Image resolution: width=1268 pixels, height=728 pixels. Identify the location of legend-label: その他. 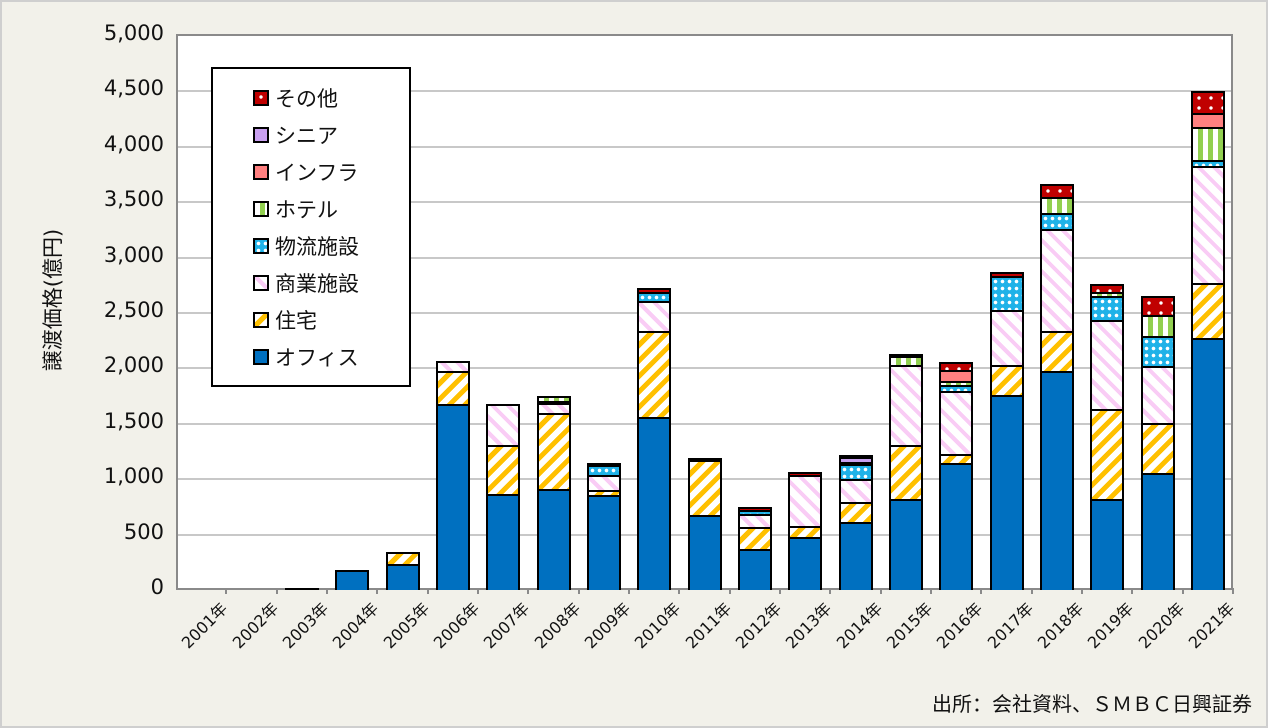
(306, 99).